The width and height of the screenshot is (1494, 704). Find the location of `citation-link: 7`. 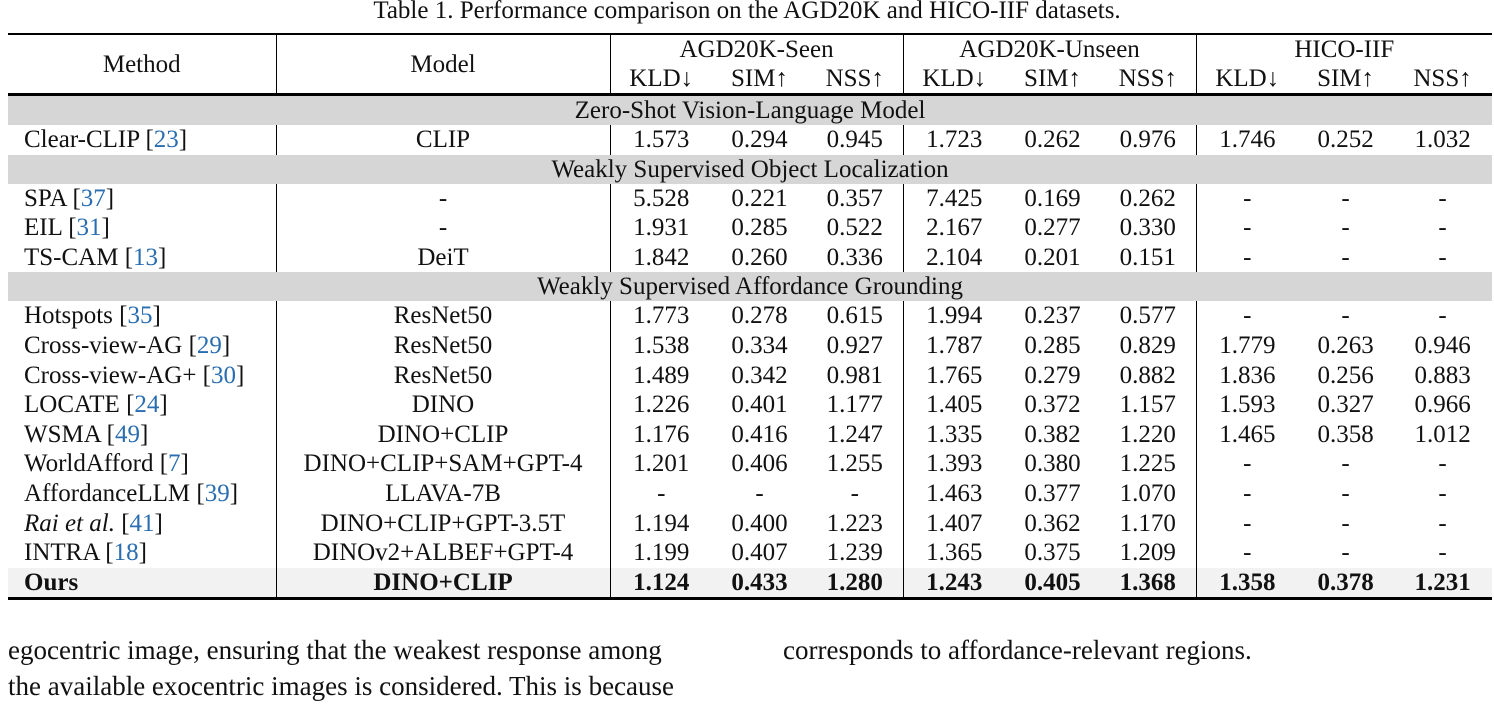

citation-link: 7 is located at coordinates (174, 464).